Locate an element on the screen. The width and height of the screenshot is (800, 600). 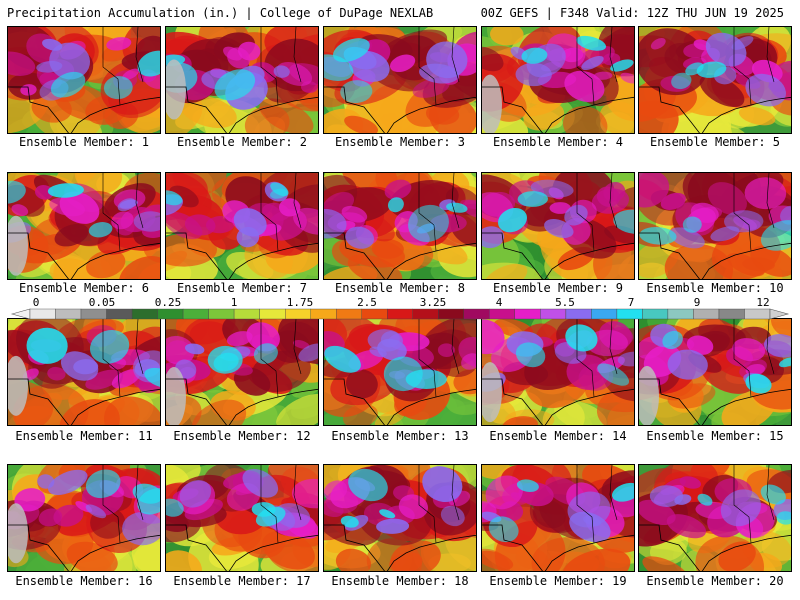
precip-colorbar: 0 0.05 0.25 1 1.75 2.5 3.25 4 5.5 7 9 12 is located at coordinates (400, 308).